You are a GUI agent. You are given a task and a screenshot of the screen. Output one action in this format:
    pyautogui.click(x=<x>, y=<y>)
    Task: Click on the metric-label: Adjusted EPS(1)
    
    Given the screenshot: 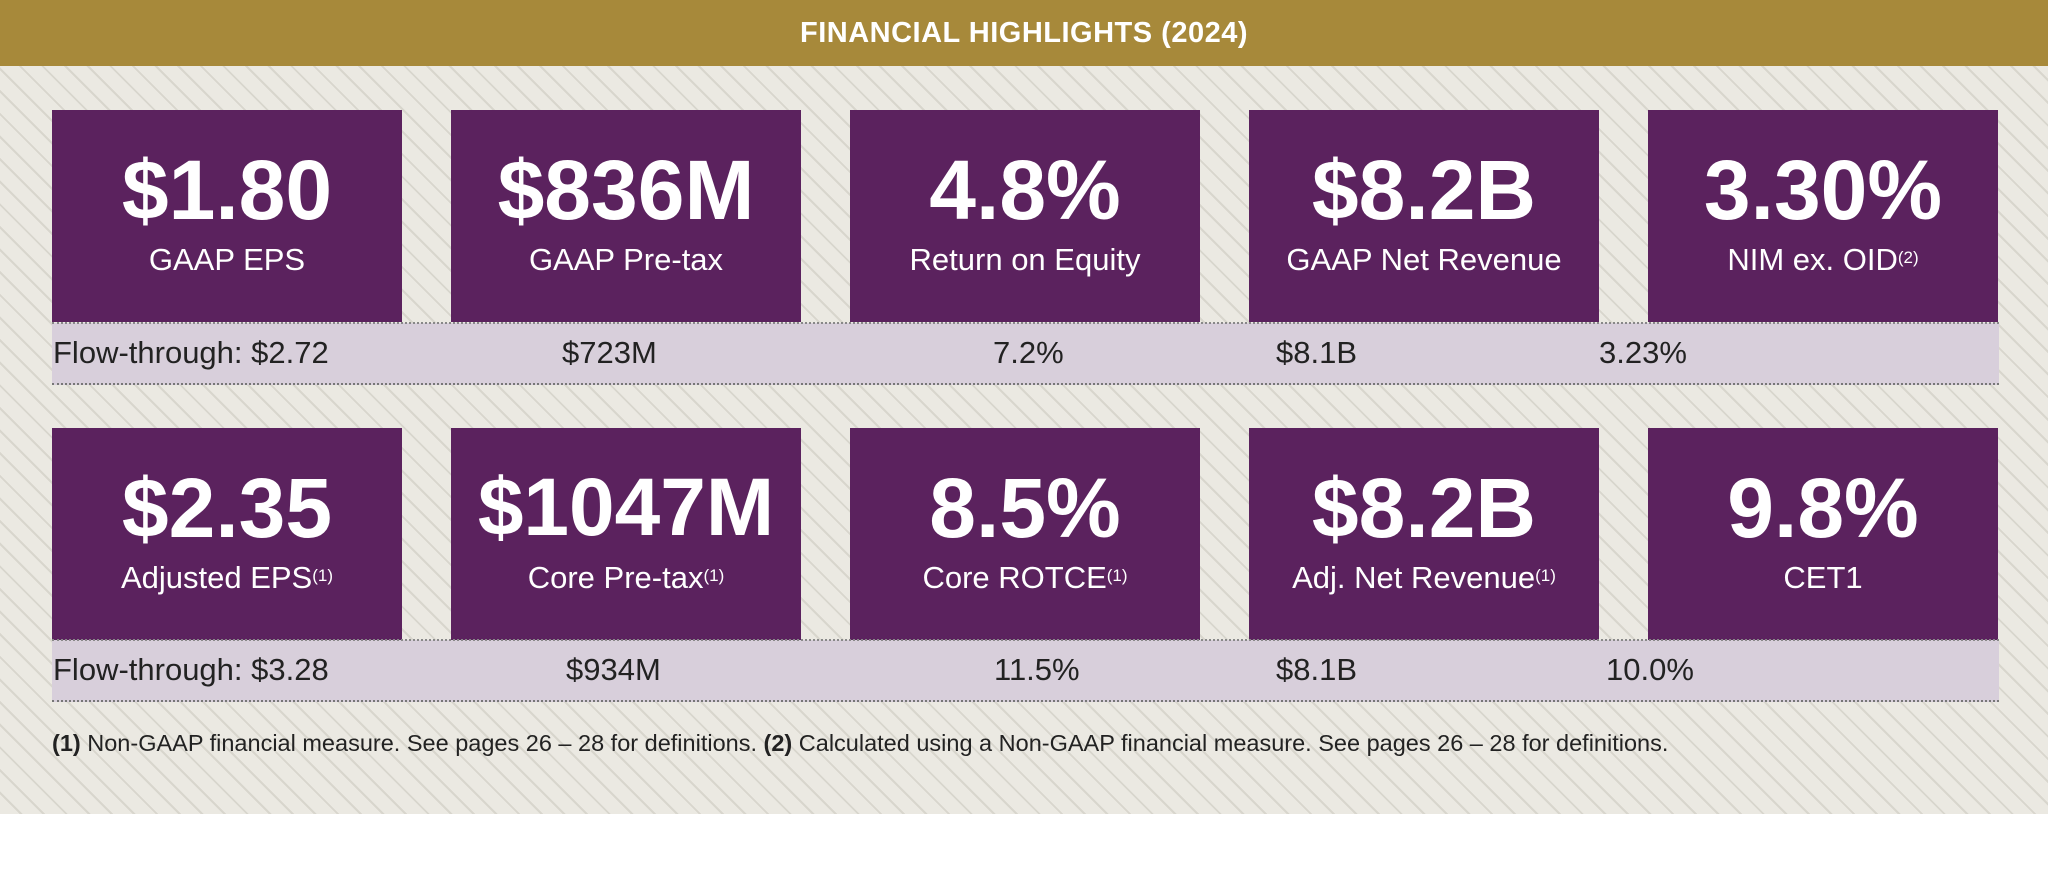 What is the action you would take?
    pyautogui.click(x=227, y=577)
    